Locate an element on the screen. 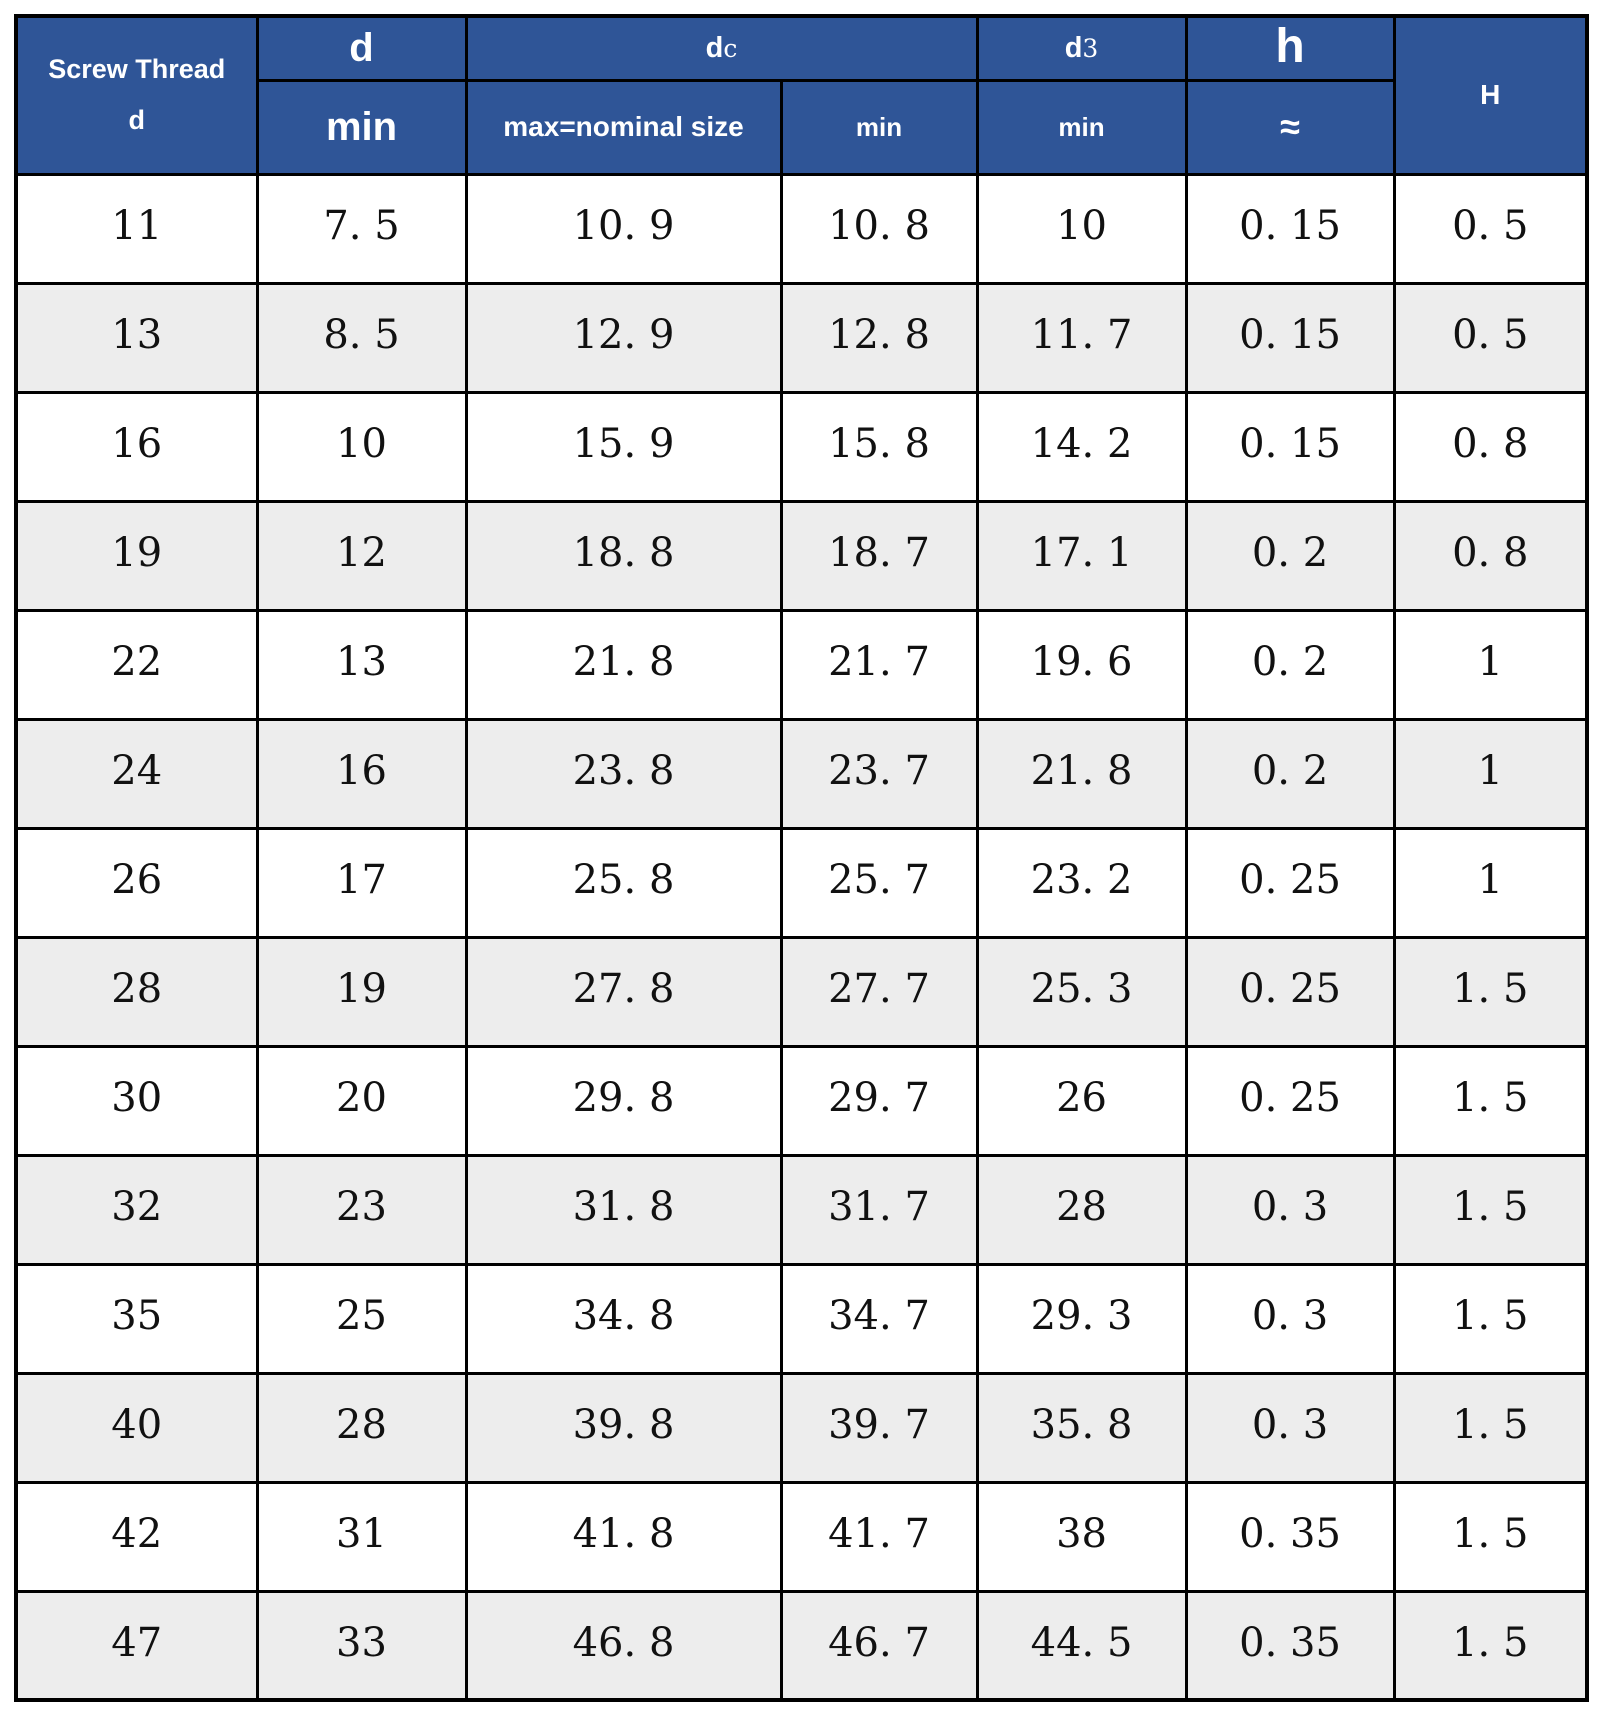  table-row-16: 16 10 15. 9 15. 8 14. 2 0. 15 0. 8 is located at coordinates (801, 446).